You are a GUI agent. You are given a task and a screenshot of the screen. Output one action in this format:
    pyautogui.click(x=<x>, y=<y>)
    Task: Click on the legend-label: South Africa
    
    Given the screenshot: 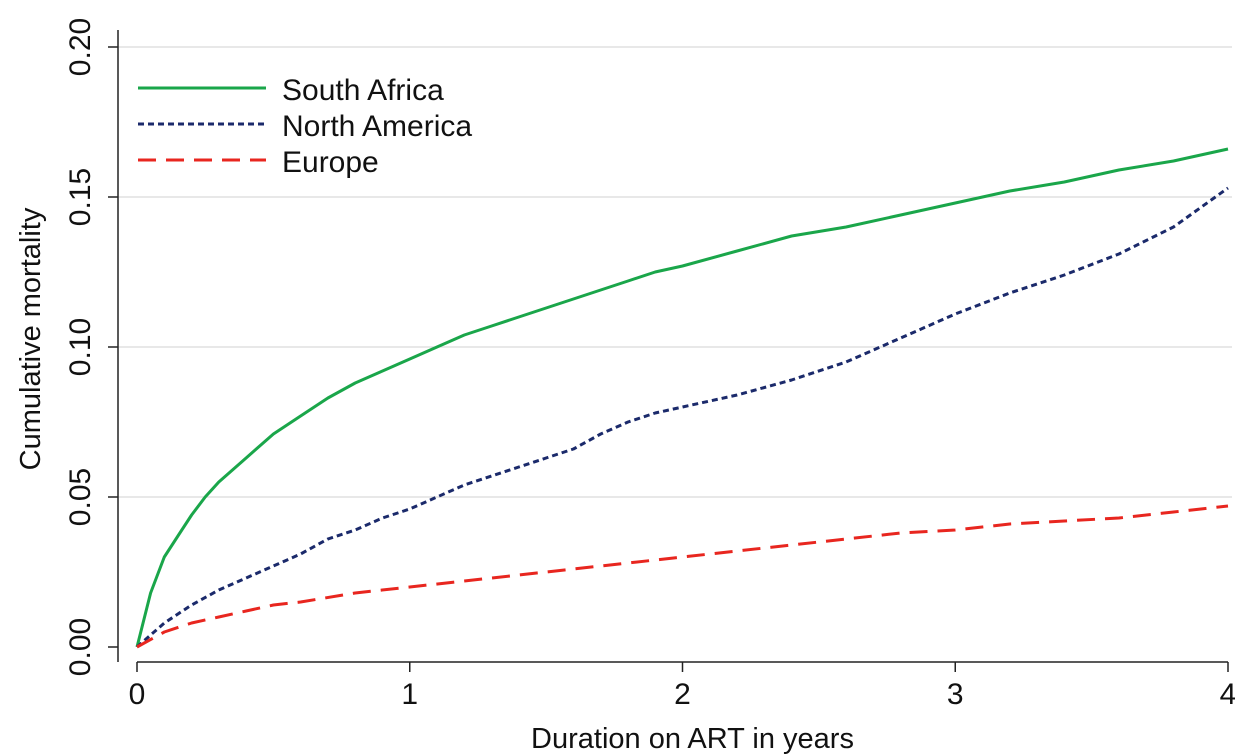 What is the action you would take?
    pyautogui.click(x=363, y=90)
    